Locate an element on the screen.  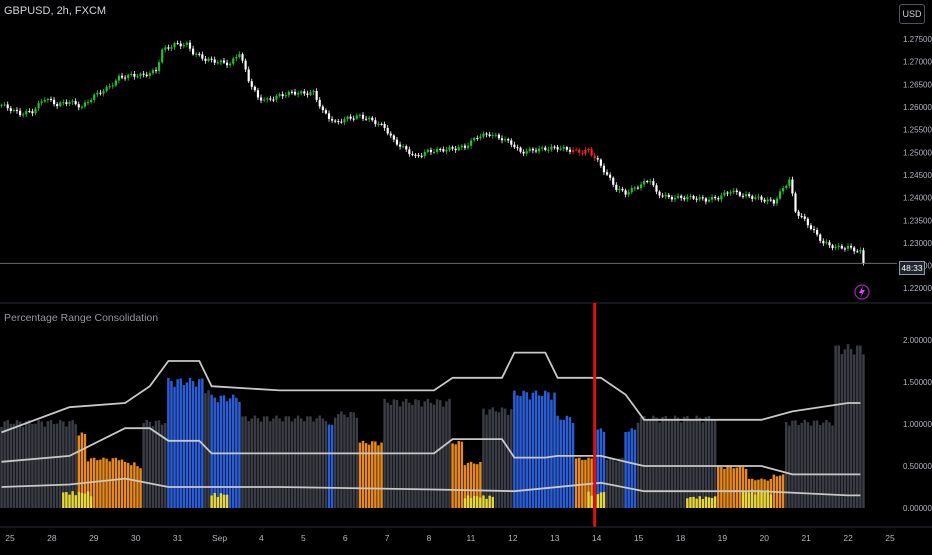
symbol-title: GBPUSD, 2h, FXCM is located at coordinates (55, 11).